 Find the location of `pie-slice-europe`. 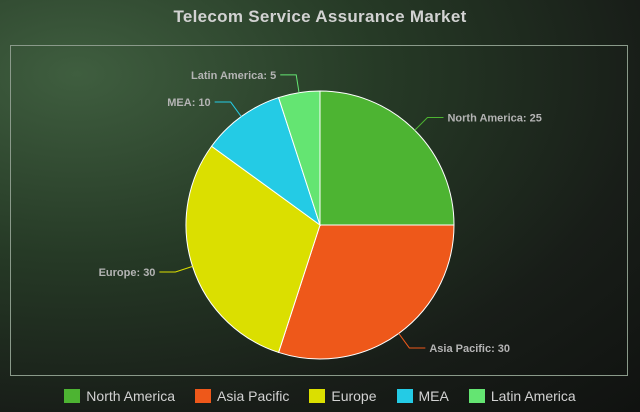

pie-slice-europe is located at coordinates (253, 249).